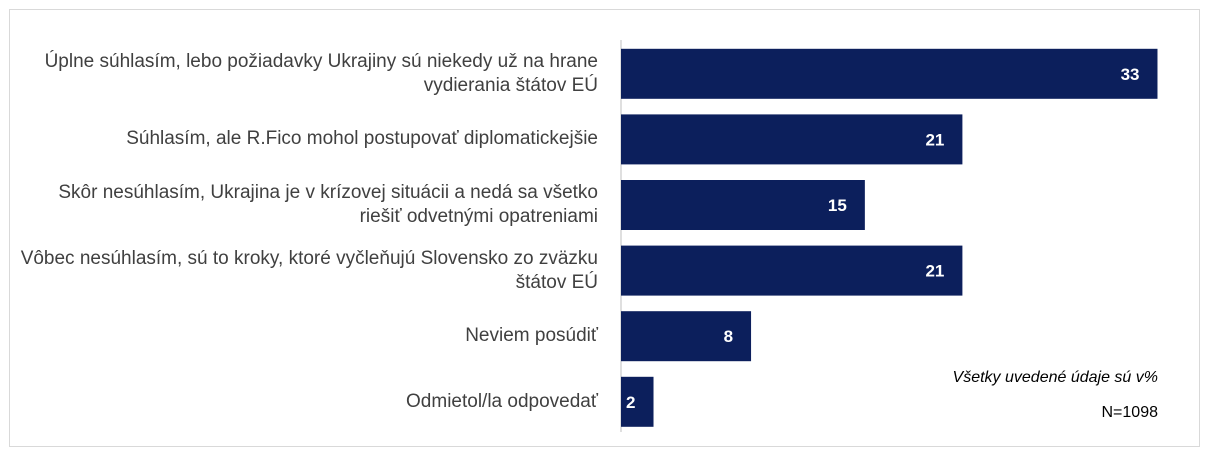 This screenshot has width=1209, height=456. Describe the element at coordinates (728, 336) in the screenshot. I see `data-label: 8` at that location.